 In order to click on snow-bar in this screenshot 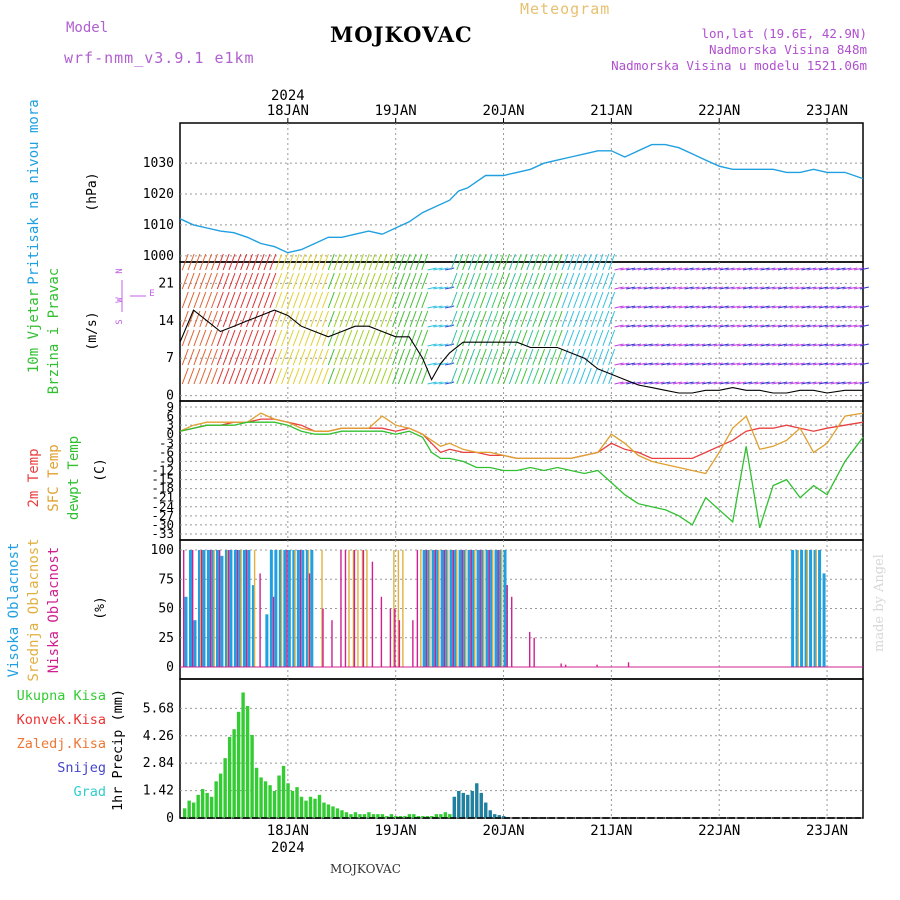, I will do `click(468, 806)`.